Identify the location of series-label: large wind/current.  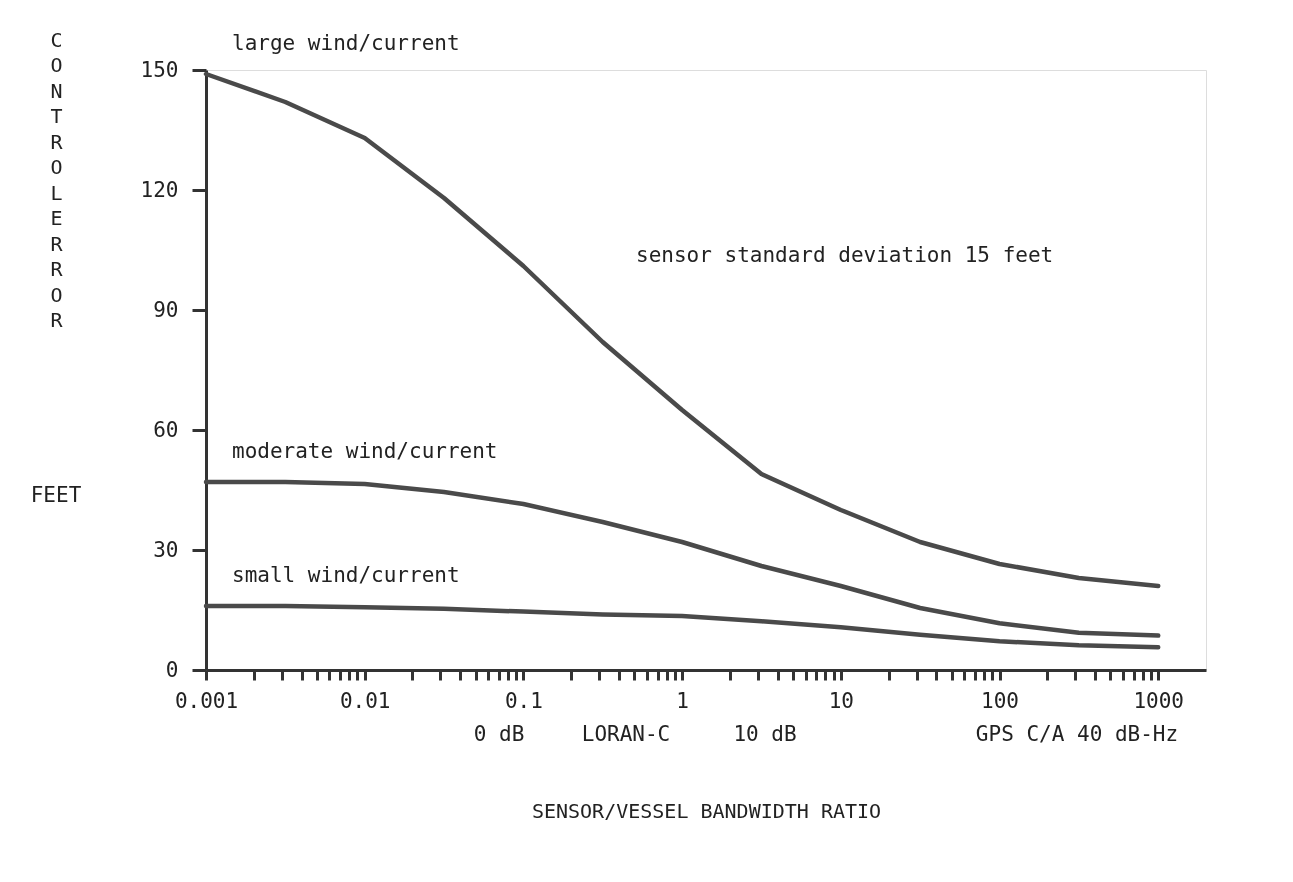
(346, 43).